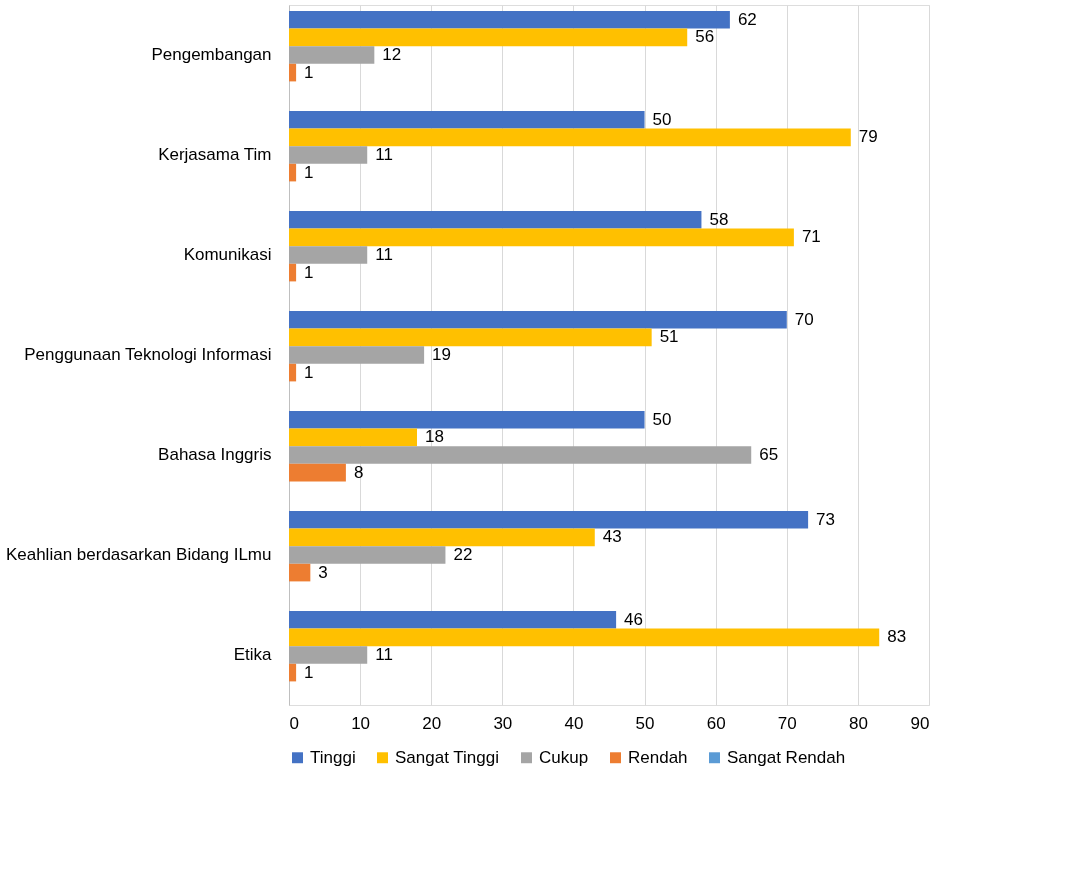 The width and height of the screenshot is (1065, 878). I want to click on y-tick-label: Keahlian berdasarkan Bidang ILmu, so click(138, 554).